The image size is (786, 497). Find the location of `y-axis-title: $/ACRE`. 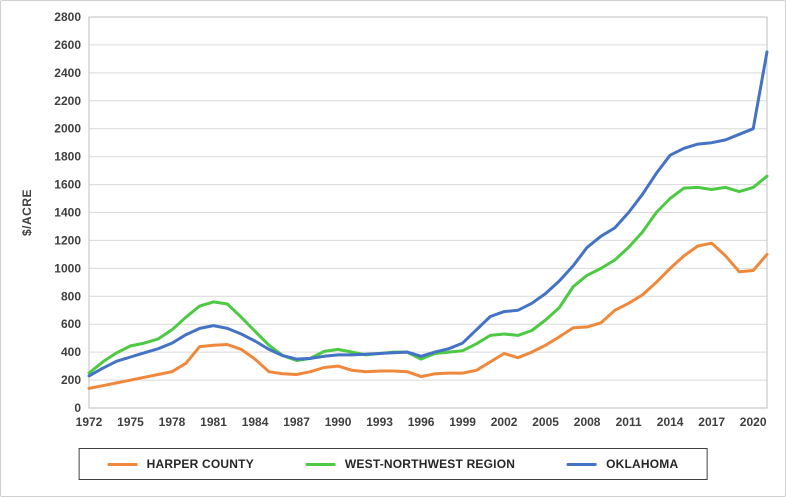

y-axis-title: $/ACRE is located at coordinates (27, 212).